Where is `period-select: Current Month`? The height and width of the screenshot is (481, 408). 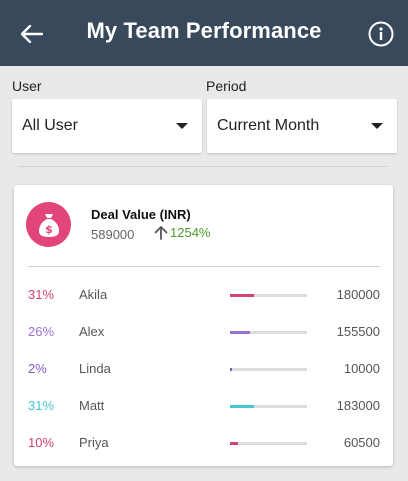 period-select: Current Month is located at coordinates (302, 126).